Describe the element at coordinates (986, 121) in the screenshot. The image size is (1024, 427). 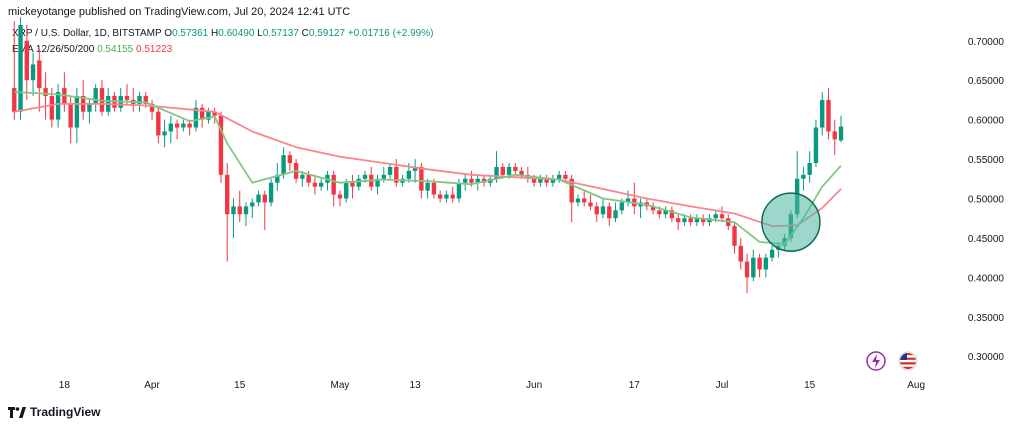
I see `y-tick-label: 0.60000` at that location.